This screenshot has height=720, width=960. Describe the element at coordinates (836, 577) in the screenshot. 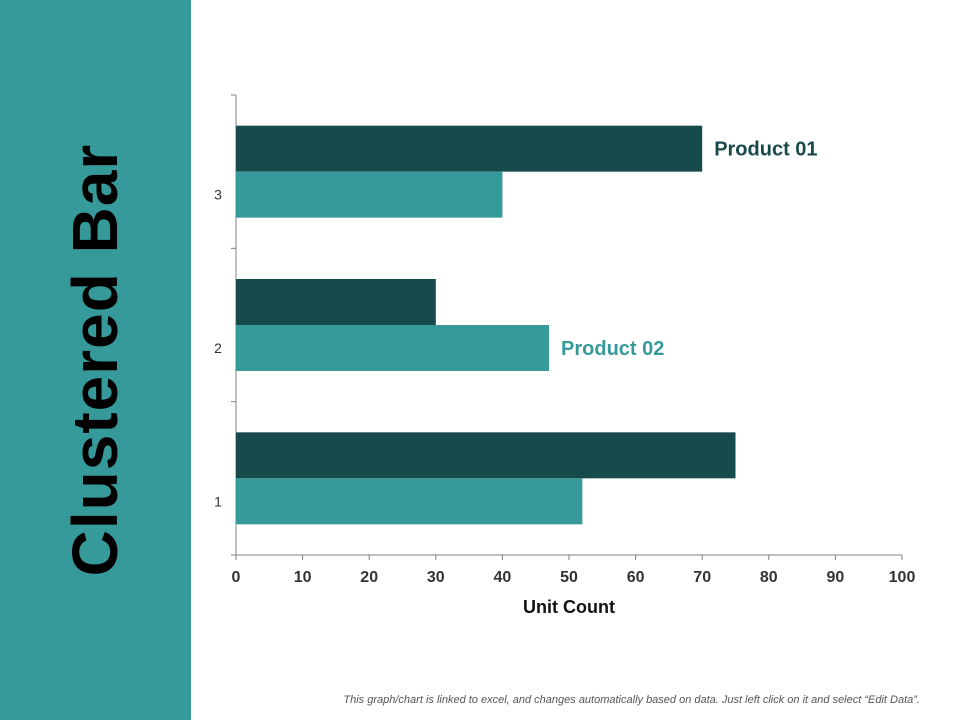

I see `x-tick-label: 90` at that location.